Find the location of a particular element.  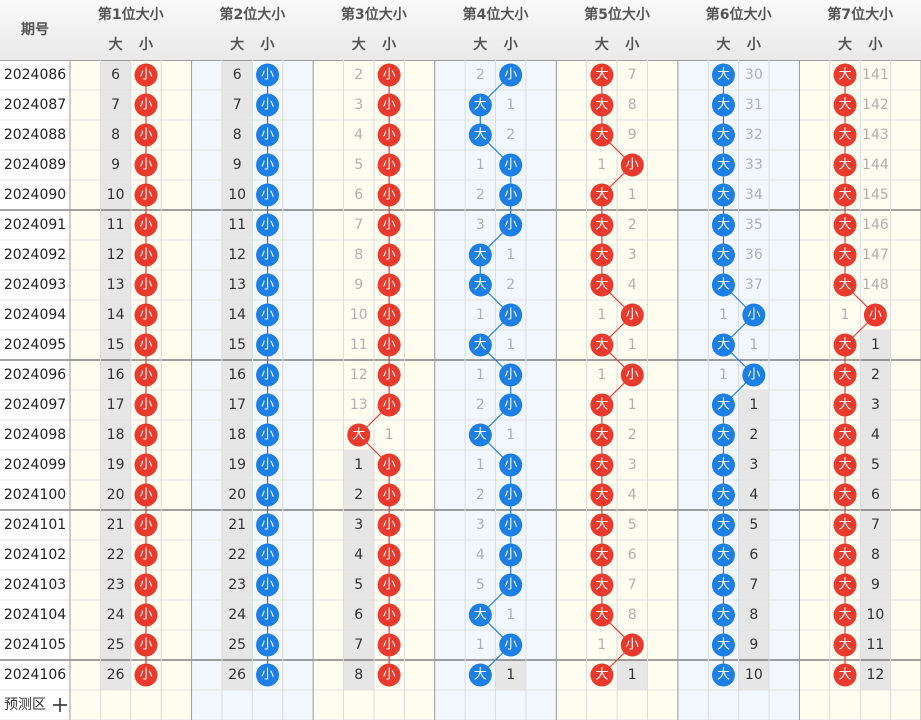

miss-count: 23 is located at coordinates (237, 585).